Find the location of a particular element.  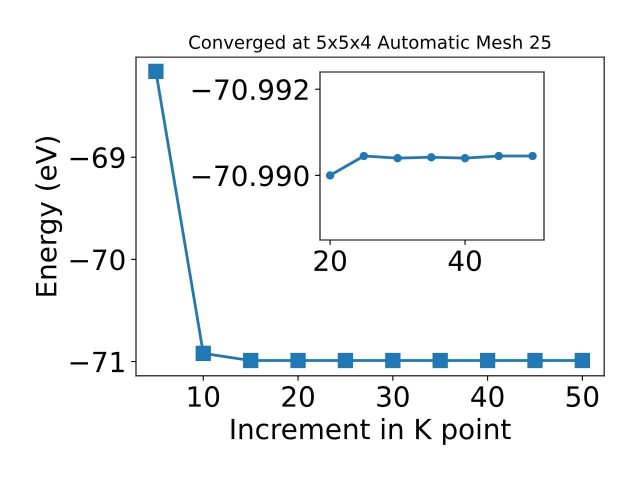

x-tick-label: 10 is located at coordinates (204, 397).